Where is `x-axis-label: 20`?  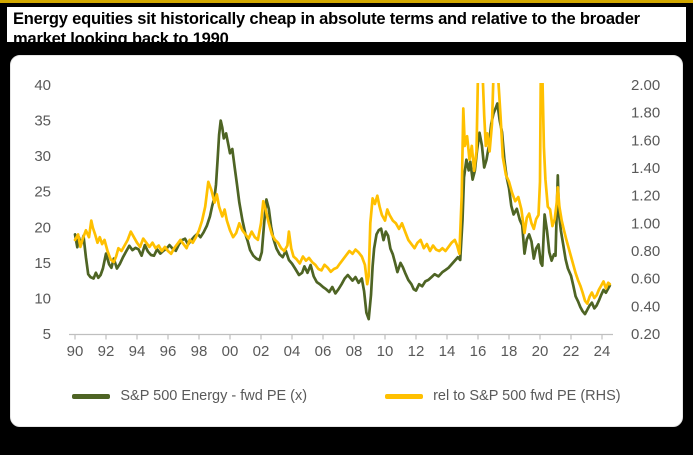
x-axis-label: 20 is located at coordinates (540, 351).